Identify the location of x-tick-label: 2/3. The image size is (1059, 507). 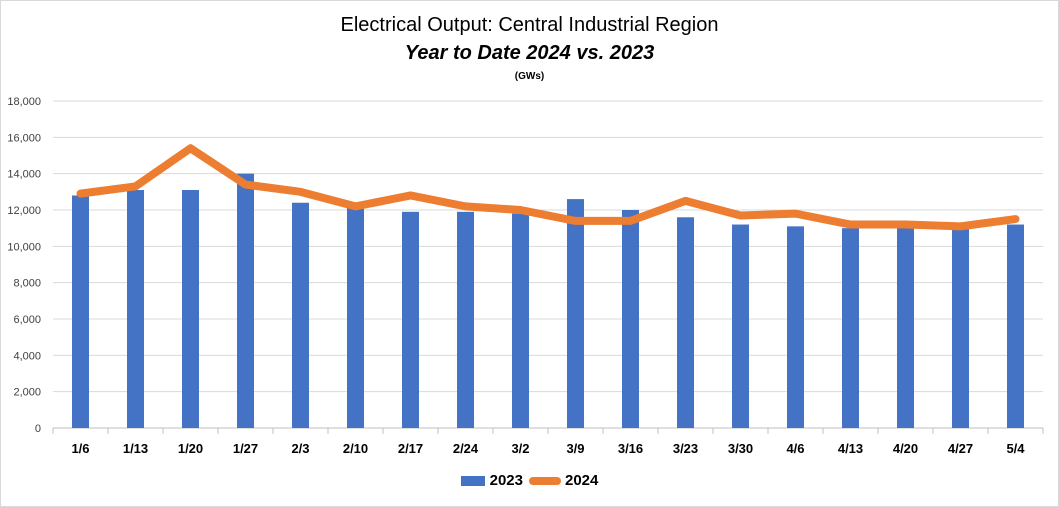
(300, 448).